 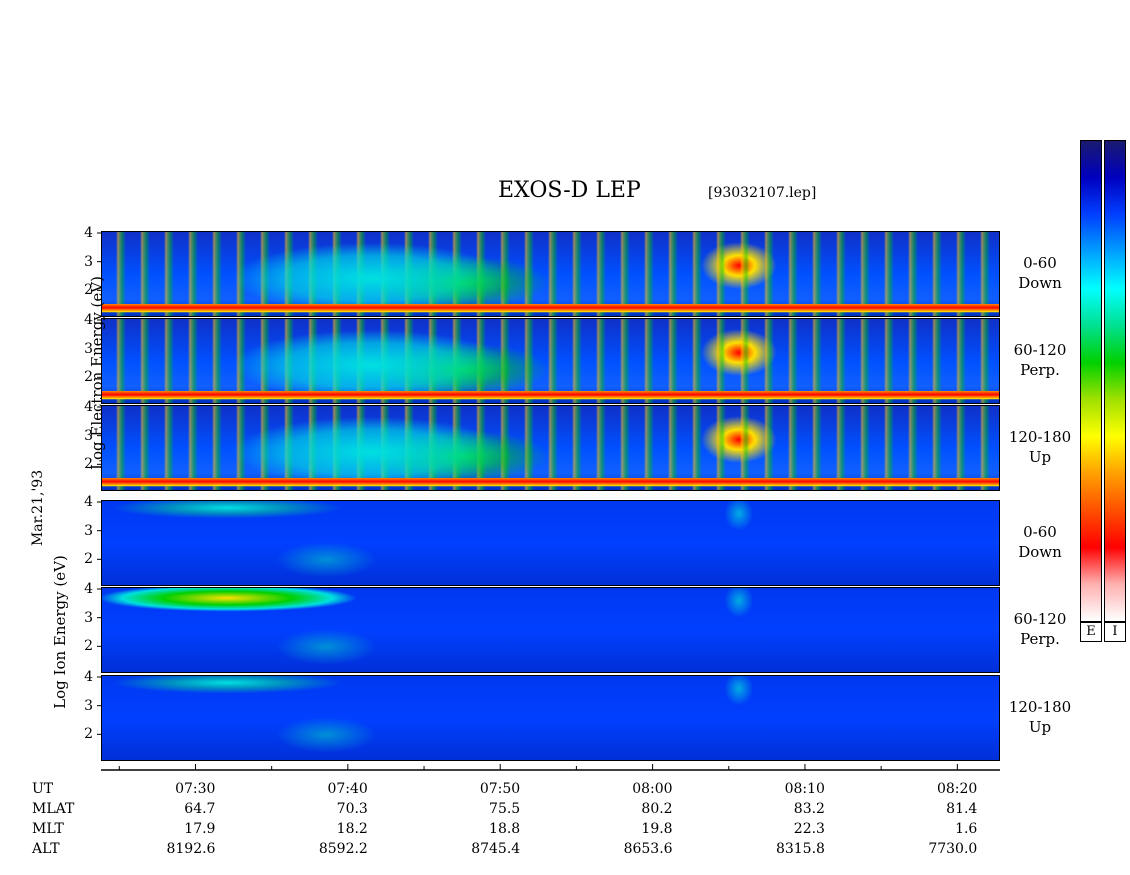 I want to click on electron-colorbar, so click(x=1091, y=381).